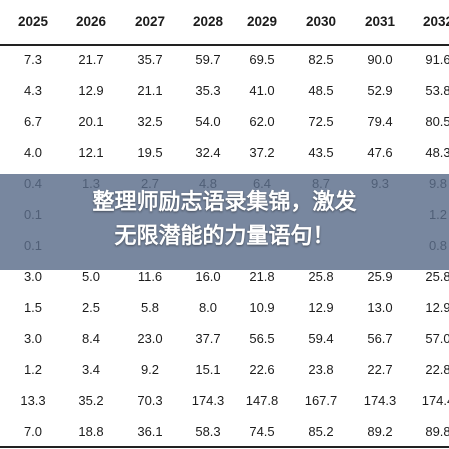 The width and height of the screenshot is (449, 449). I want to click on table-cell: 52.9, so click(380, 90).